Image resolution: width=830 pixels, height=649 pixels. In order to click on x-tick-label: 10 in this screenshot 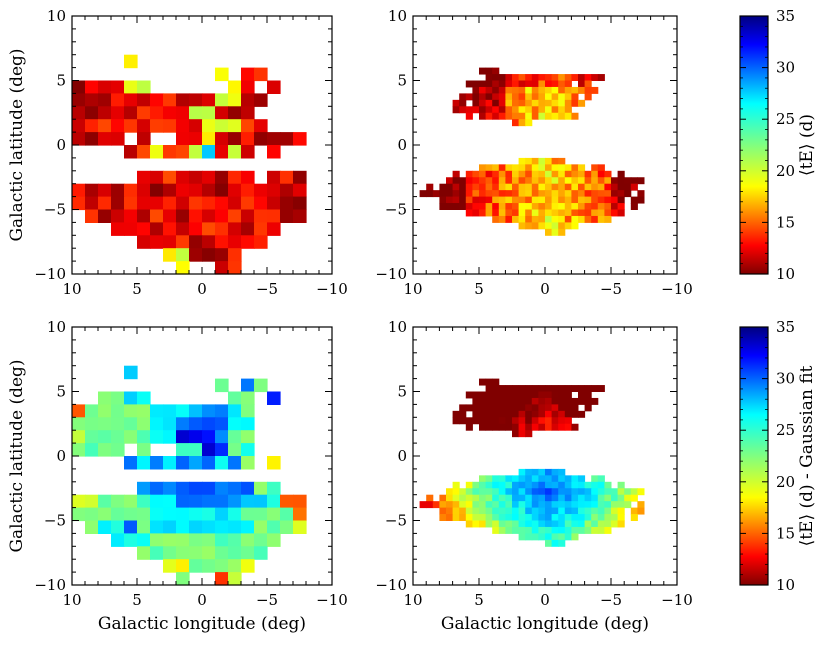, I will do `click(412, 600)`.